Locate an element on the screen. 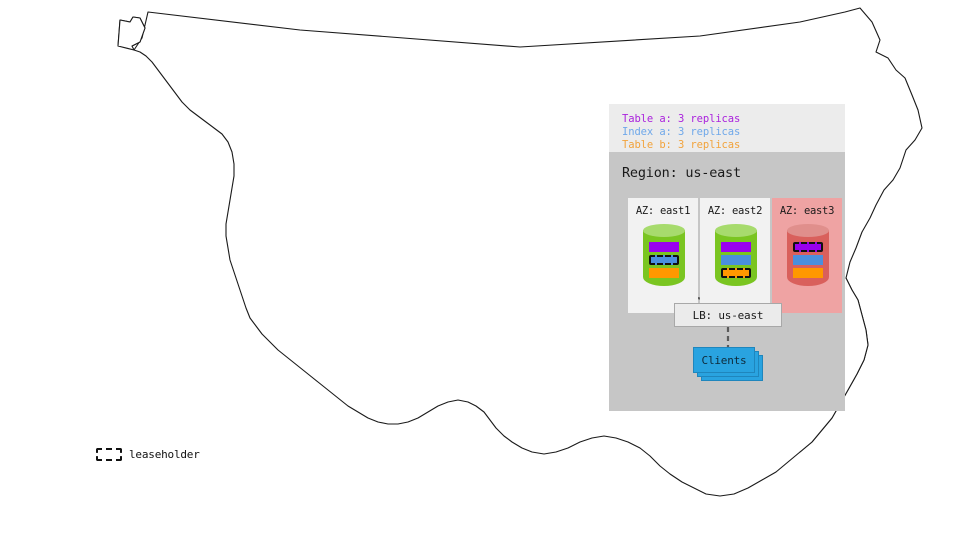 Image resolution: width=960 pixels, height=540 pixels. database-cylinder-east1 is located at coordinates (664, 258).